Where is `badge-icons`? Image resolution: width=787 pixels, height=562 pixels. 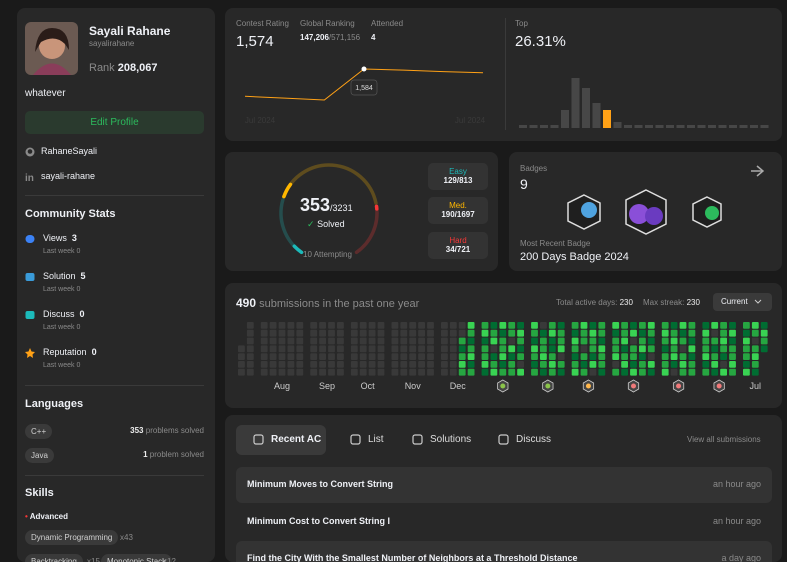 badge-icons is located at coordinates (666, 200).